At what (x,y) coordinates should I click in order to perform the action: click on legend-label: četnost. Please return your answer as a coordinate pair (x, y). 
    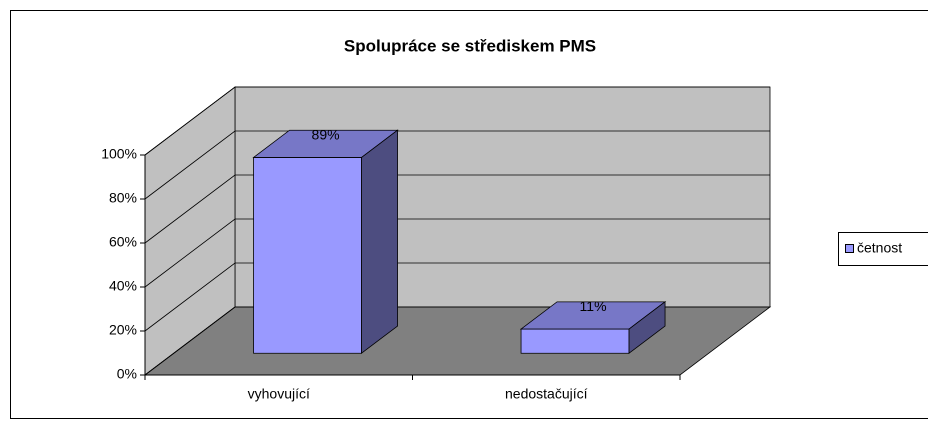
    Looking at the image, I should click on (879, 248).